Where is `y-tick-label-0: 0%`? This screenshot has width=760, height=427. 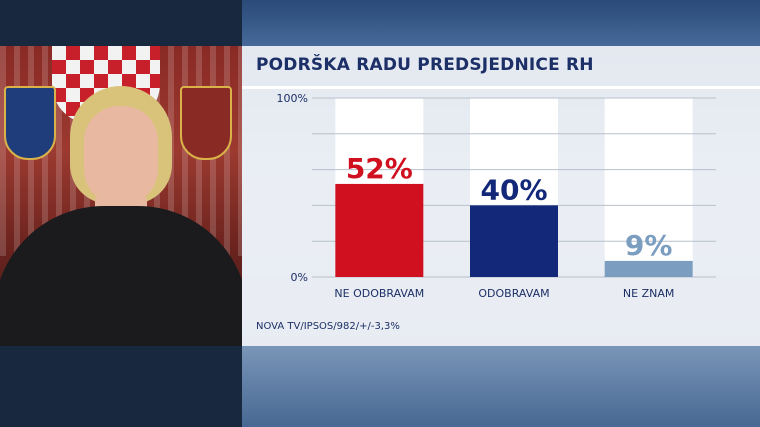
y-tick-label-0: 0% is located at coordinates (299, 277).